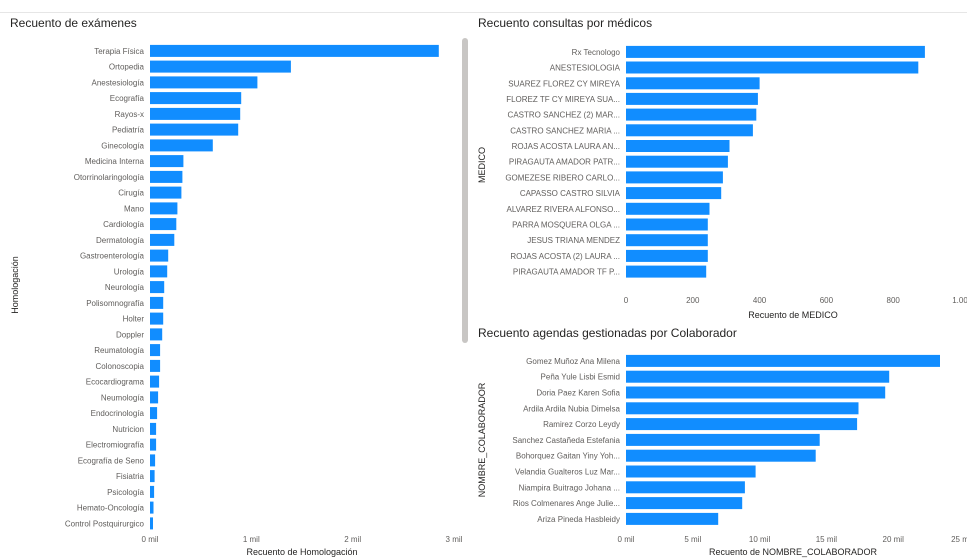  What do you see at coordinates (119, 350) in the screenshot?
I see `chart0-category-label: Reumatología` at bounding box center [119, 350].